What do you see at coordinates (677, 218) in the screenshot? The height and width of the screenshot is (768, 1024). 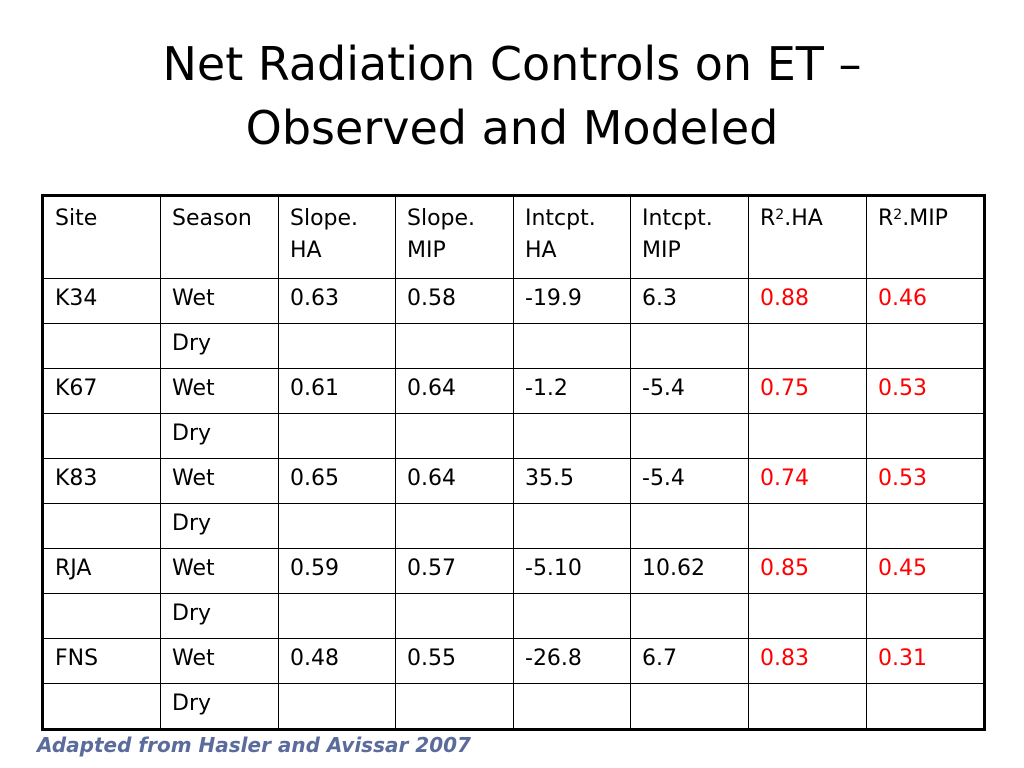 I see `header-intcpt-mip-line1: Intcpt.` at bounding box center [677, 218].